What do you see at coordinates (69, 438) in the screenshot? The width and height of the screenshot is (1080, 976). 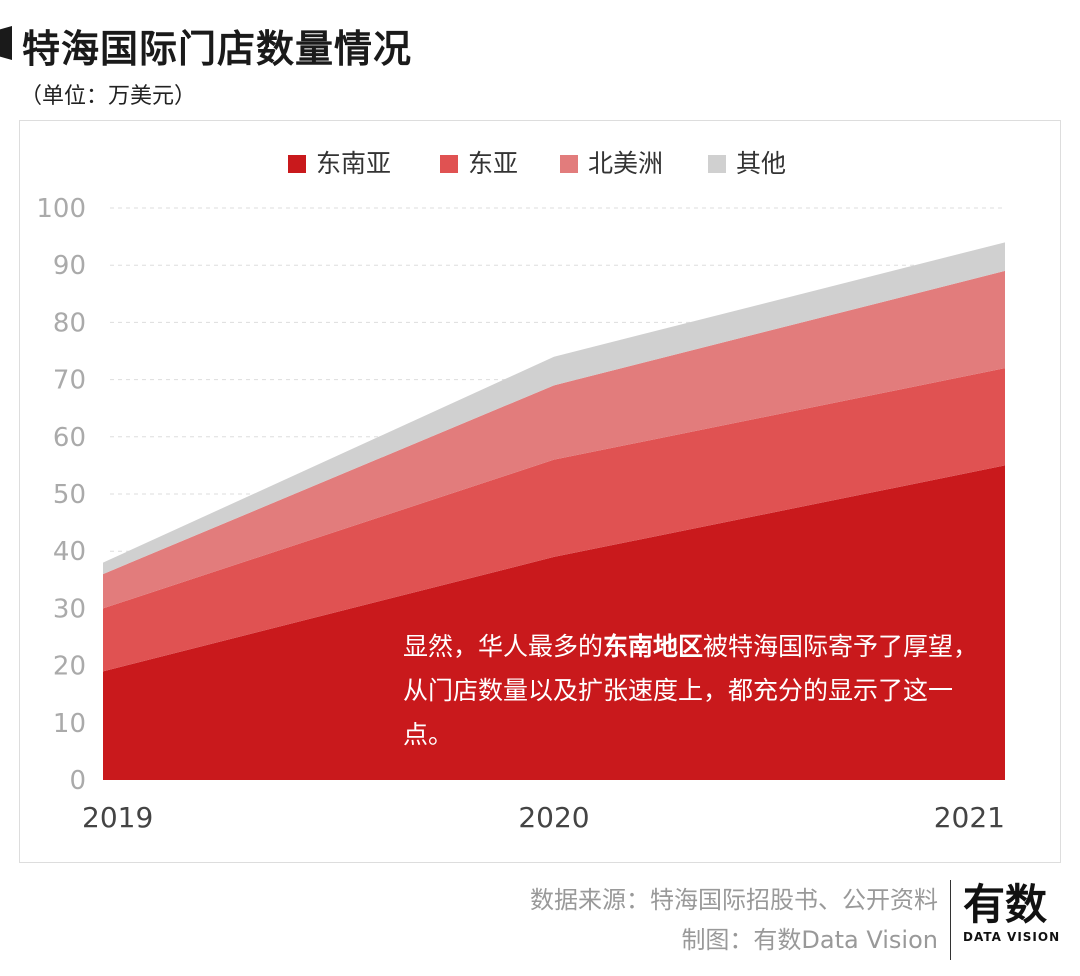 I see `y-tick-label: 60` at bounding box center [69, 438].